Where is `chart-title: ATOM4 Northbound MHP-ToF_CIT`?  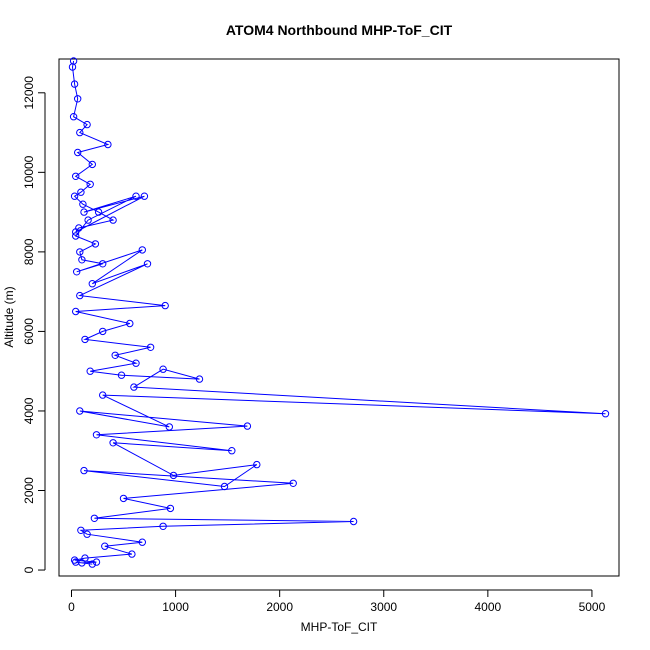
chart-title: ATOM4 Northbound MHP-ToF_CIT is located at coordinates (339, 30).